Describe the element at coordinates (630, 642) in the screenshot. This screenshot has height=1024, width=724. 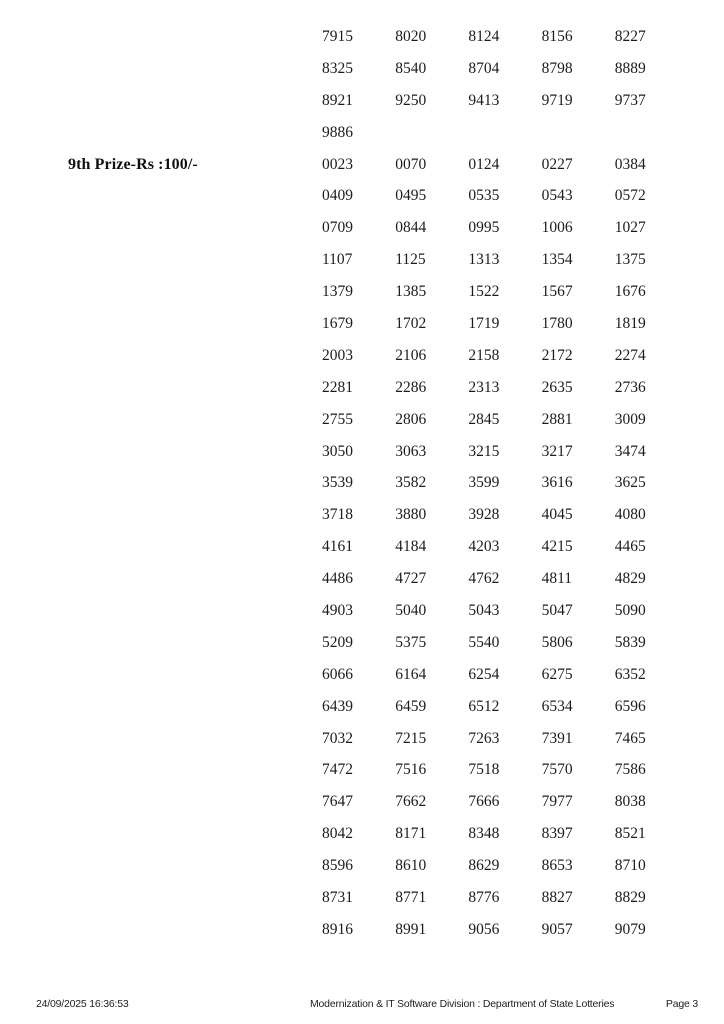
I see `draw-number: 5839` at that location.